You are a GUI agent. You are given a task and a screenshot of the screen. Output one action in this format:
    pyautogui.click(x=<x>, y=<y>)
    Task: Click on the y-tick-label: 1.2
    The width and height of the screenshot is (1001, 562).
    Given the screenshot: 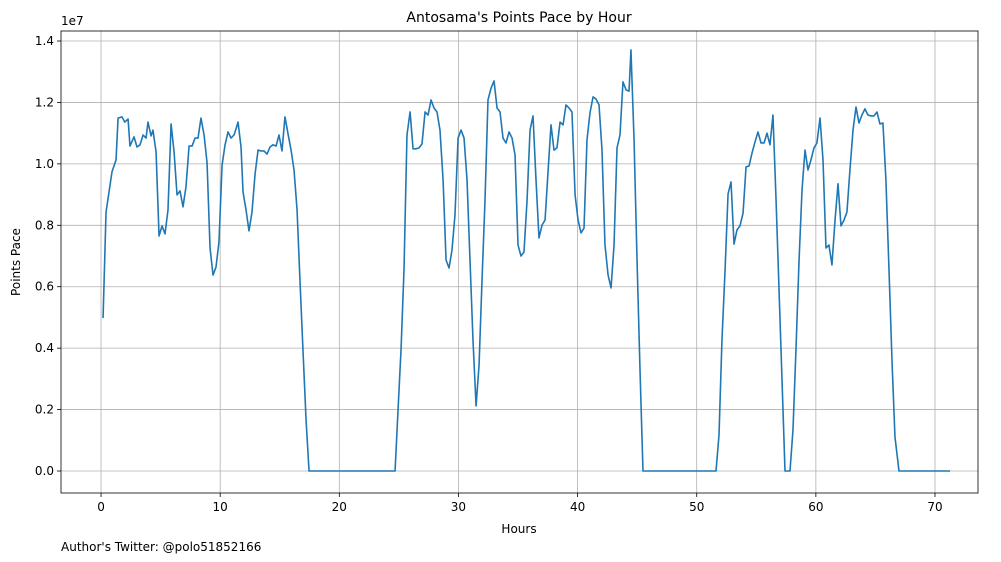 What is the action you would take?
    pyautogui.click(x=44, y=102)
    